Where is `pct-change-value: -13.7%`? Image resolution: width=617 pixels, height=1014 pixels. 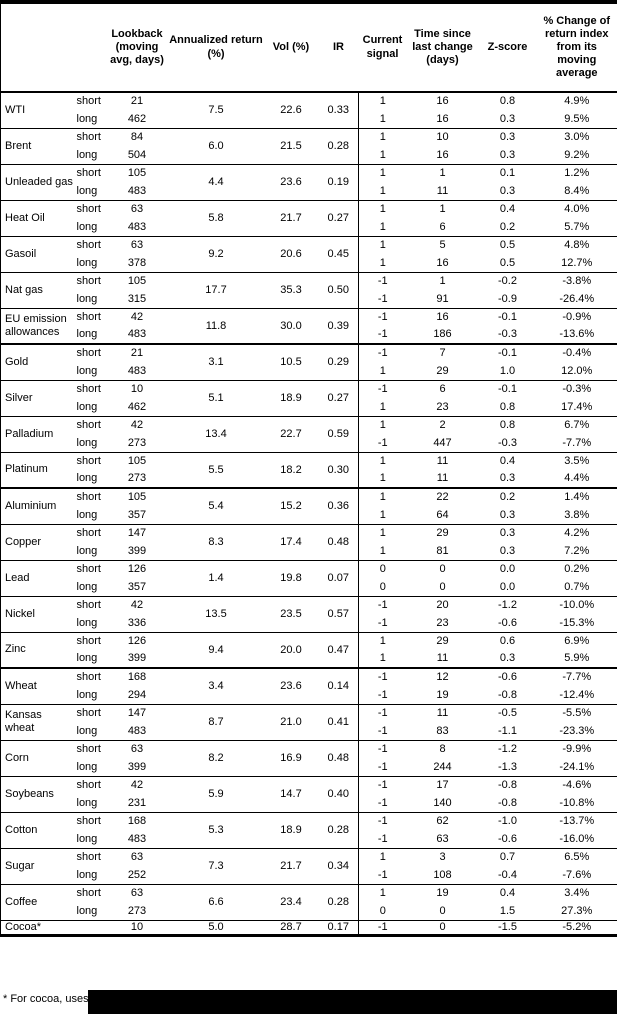 pct-change-value: -13.7% is located at coordinates (576, 820).